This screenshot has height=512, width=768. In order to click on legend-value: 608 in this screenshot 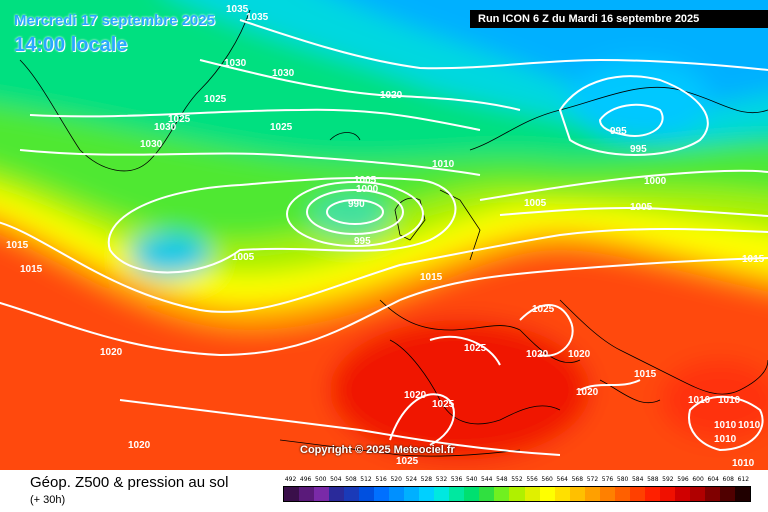, I will do `click(728, 479)`.